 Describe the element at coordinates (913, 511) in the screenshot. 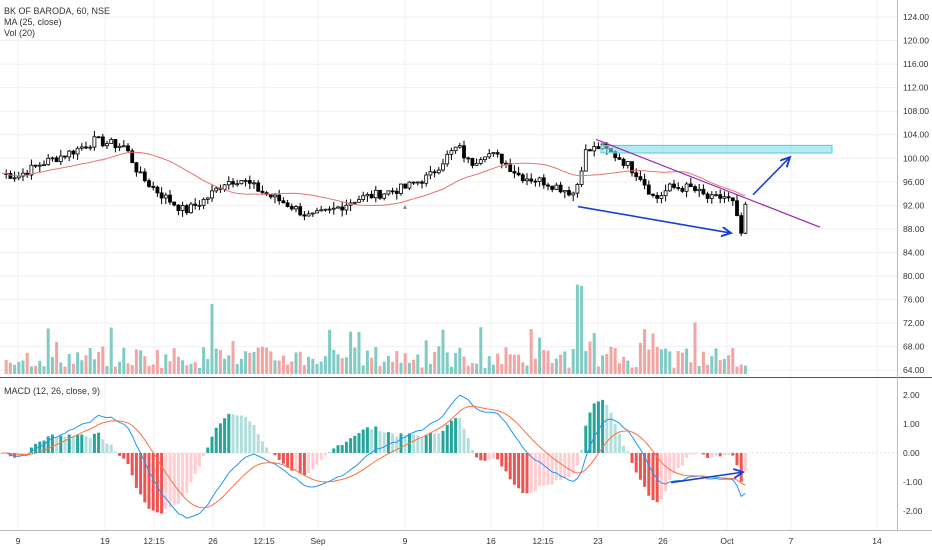

I see `macd-tick-label: -2.00` at that location.